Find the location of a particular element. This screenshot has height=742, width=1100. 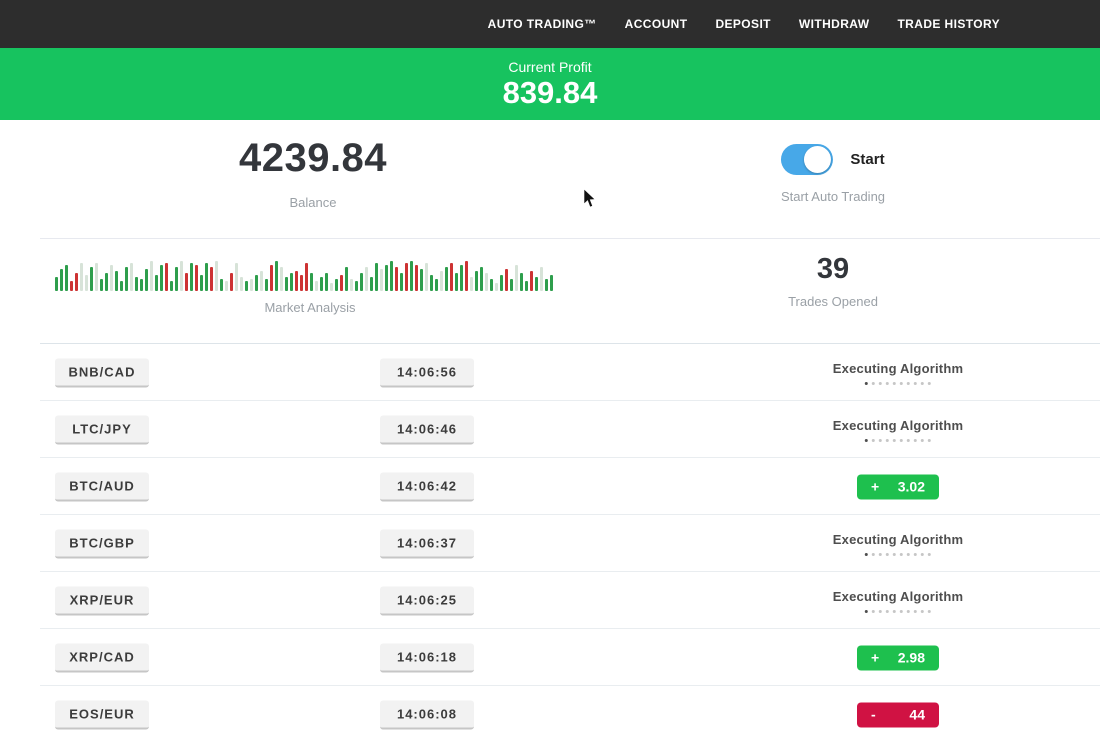

trade-row: LTC/JPY 14:06:46 Executing Algorithm is located at coordinates (550, 429).